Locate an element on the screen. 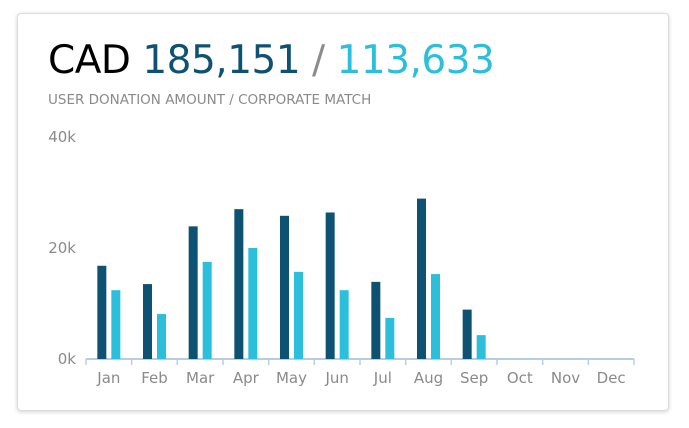 The width and height of the screenshot is (689, 428). x-tick-label: Aug is located at coordinates (428, 378).